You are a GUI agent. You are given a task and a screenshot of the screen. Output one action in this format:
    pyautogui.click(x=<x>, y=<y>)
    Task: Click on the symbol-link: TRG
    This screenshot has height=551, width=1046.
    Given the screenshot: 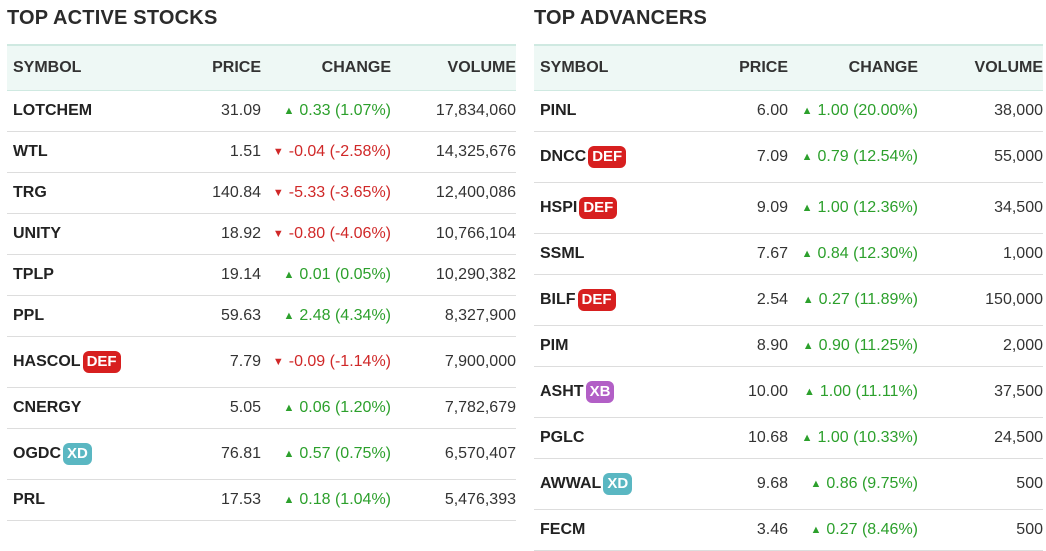 What is the action you would take?
    pyautogui.click(x=30, y=192)
    